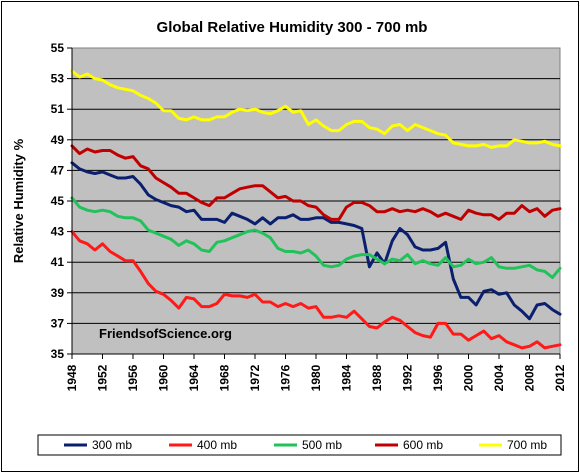  What do you see at coordinates (58, 201) in the screenshot?
I see `y-tick-label: 45` at bounding box center [58, 201].